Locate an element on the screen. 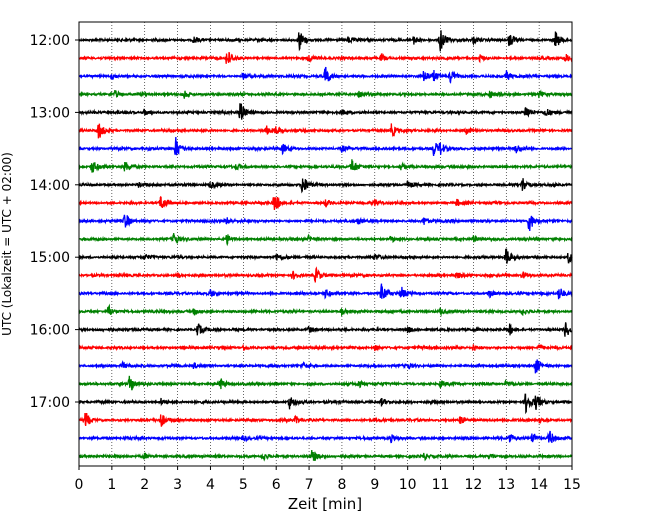 The width and height of the screenshot is (650, 520). trace-15:15 is located at coordinates (325, 274).